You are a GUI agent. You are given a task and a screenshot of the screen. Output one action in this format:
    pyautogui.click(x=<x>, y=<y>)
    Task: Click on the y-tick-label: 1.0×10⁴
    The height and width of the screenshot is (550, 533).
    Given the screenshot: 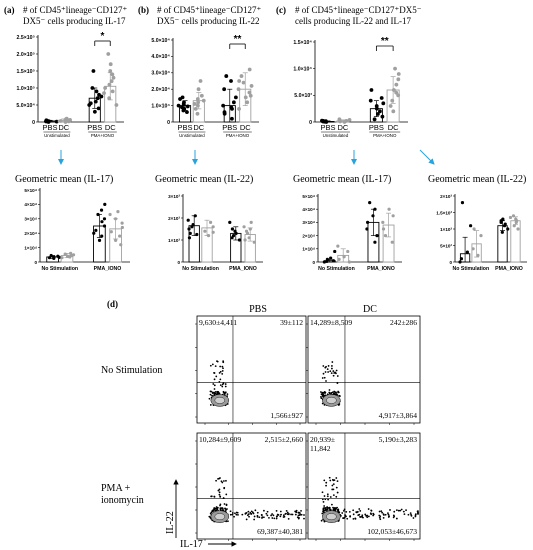 What is the action you would take?
    pyautogui.click(x=302, y=69)
    